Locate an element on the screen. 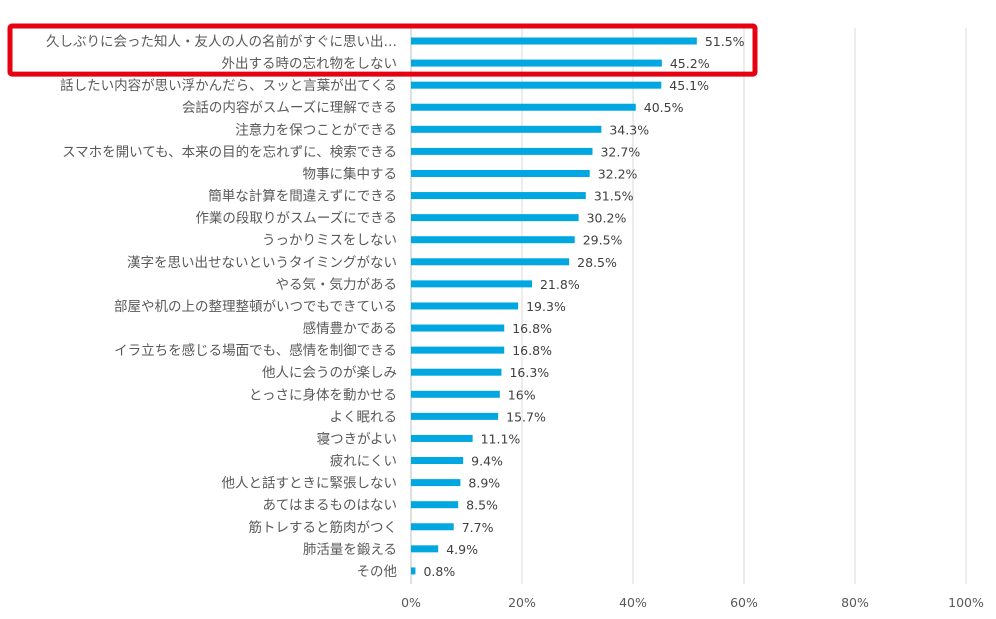  data-label: 11.1% is located at coordinates (501, 438).